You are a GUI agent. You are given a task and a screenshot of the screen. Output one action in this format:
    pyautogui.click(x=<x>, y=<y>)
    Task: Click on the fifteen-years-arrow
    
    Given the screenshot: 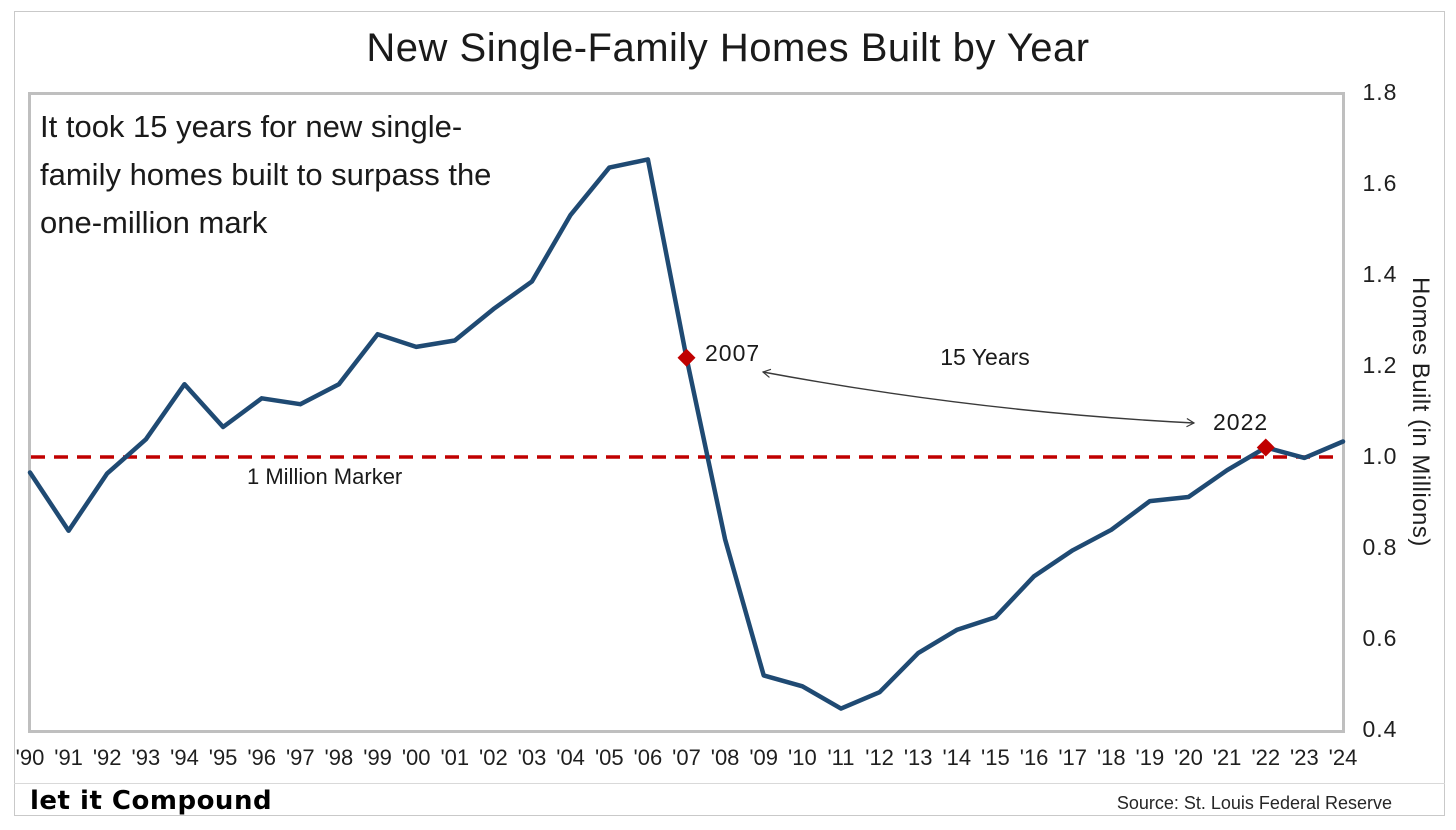 What is the action you would take?
    pyautogui.click(x=978, y=398)
    